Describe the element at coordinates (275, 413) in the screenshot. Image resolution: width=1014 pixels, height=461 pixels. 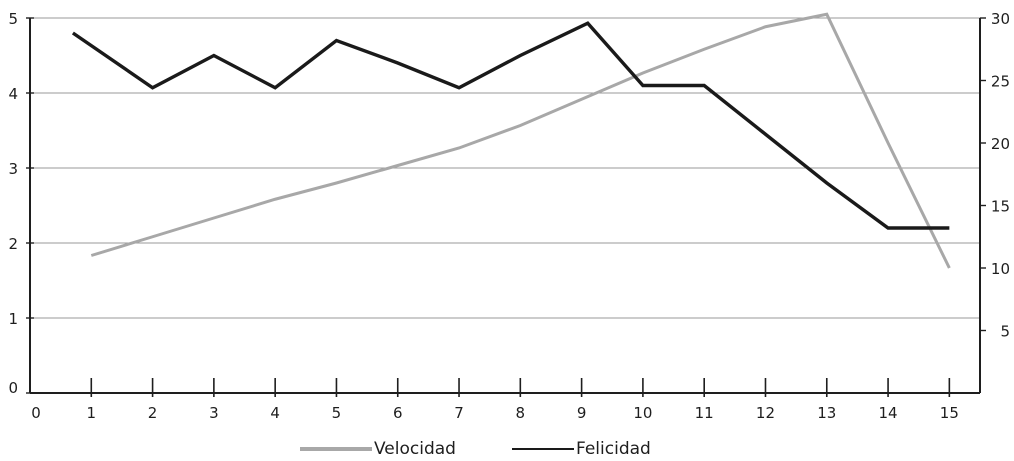
I see `x-tick-label-4: 4` at that location.